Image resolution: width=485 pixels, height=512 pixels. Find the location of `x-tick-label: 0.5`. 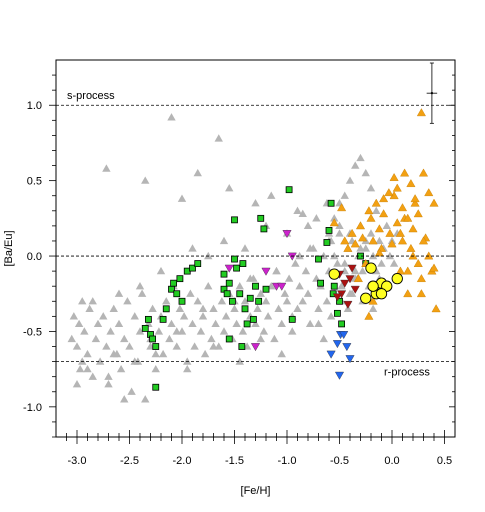

x-tick-label: 0.5 is located at coordinates (444, 461).